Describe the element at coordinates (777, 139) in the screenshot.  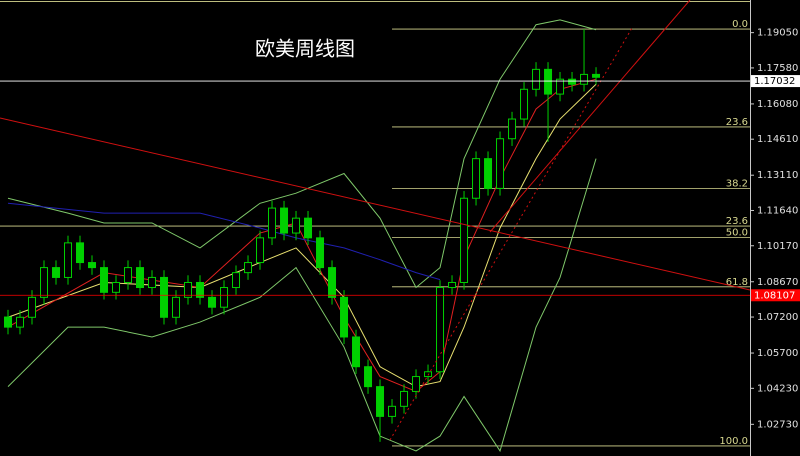
I see `y-tick-label: 1.14610` at that location.